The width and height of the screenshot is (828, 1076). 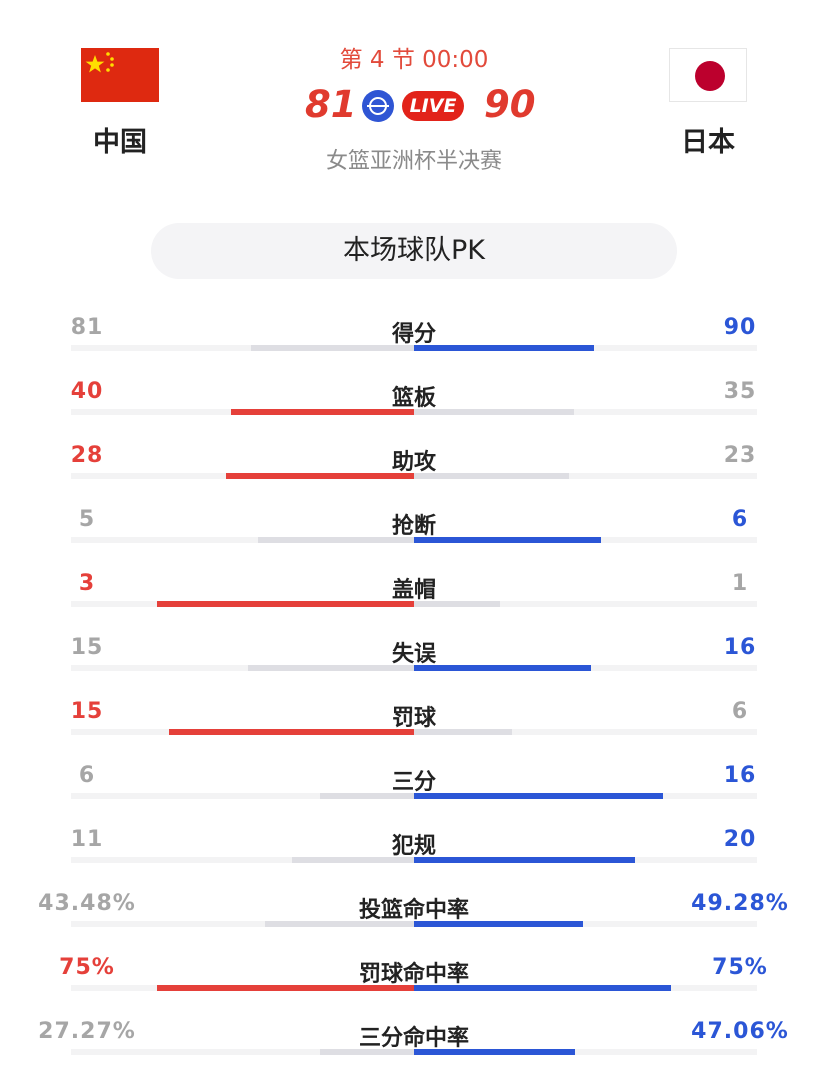 What do you see at coordinates (87, 839) in the screenshot?
I see `home-stat-value: 11` at bounding box center [87, 839].